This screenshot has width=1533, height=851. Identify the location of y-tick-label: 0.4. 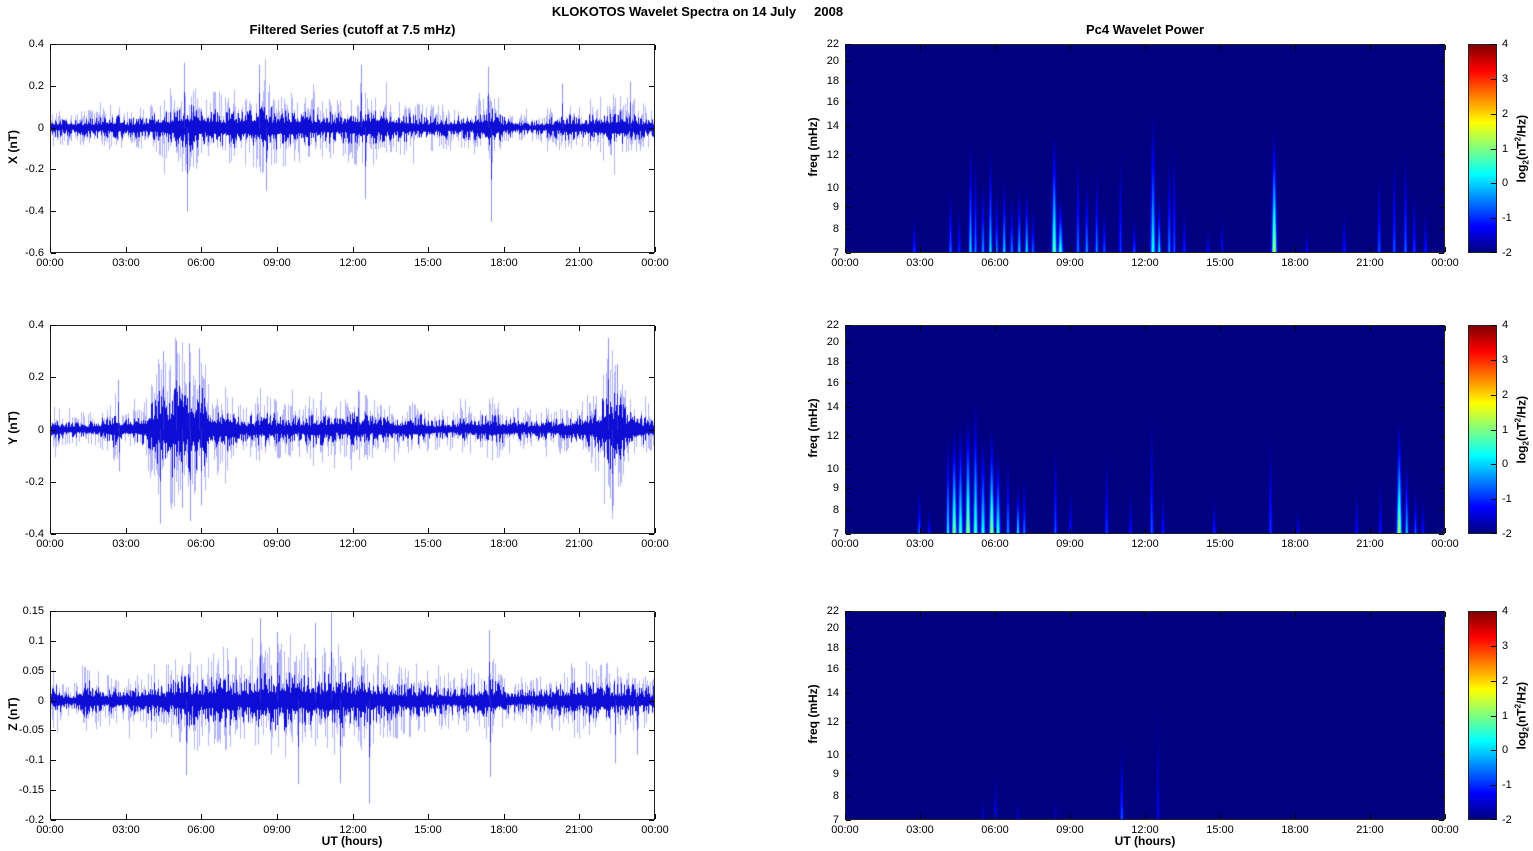
(36, 44).